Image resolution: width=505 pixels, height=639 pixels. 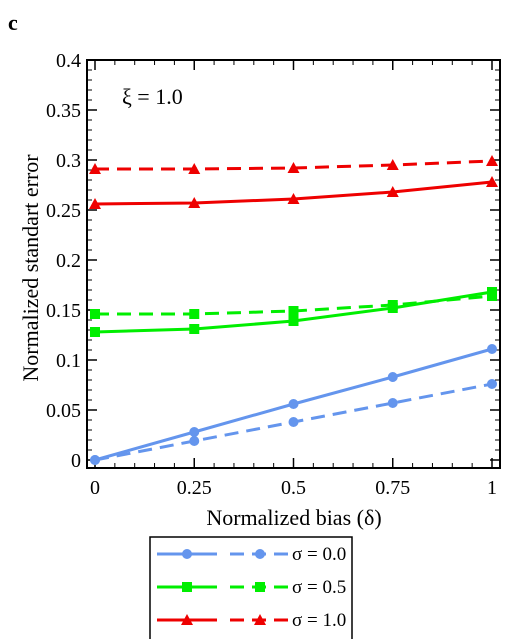 What do you see at coordinates (68, 361) in the screenshot?
I see `y-tick-label: 0.1` at bounding box center [68, 361].